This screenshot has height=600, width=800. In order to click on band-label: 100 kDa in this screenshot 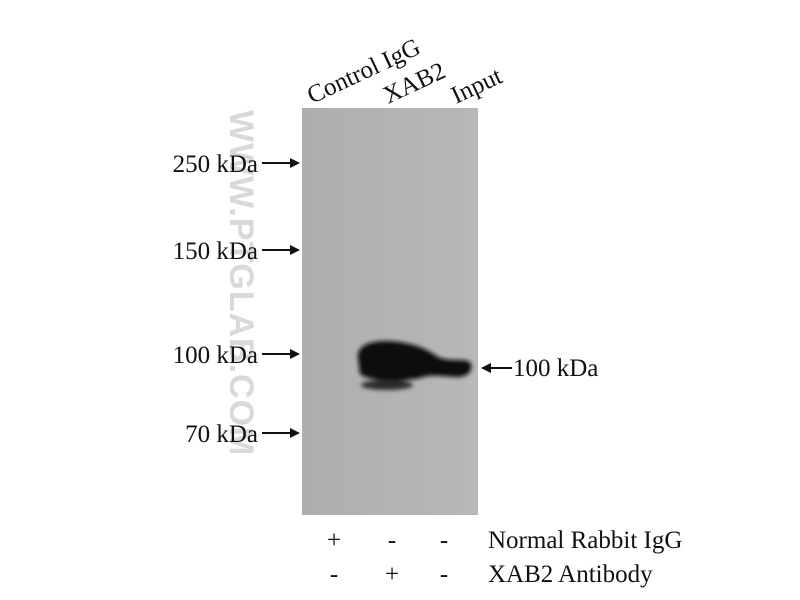, I will do `click(555, 368)`.